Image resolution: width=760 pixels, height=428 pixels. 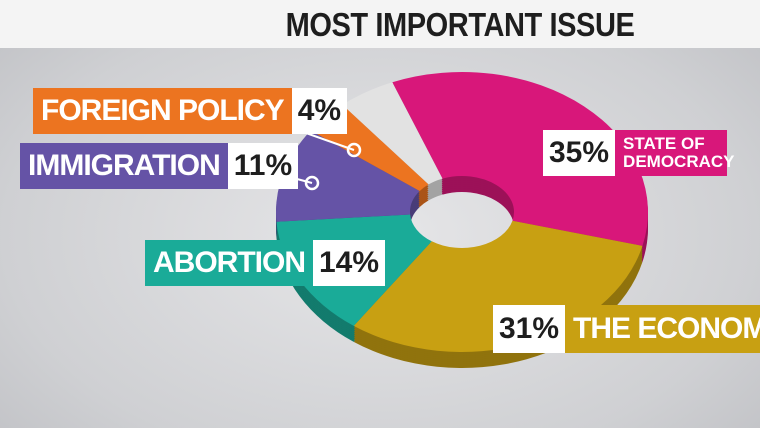 I want to click on slice-label: FOREIGN POLICY 4%, so click(x=190, y=111).